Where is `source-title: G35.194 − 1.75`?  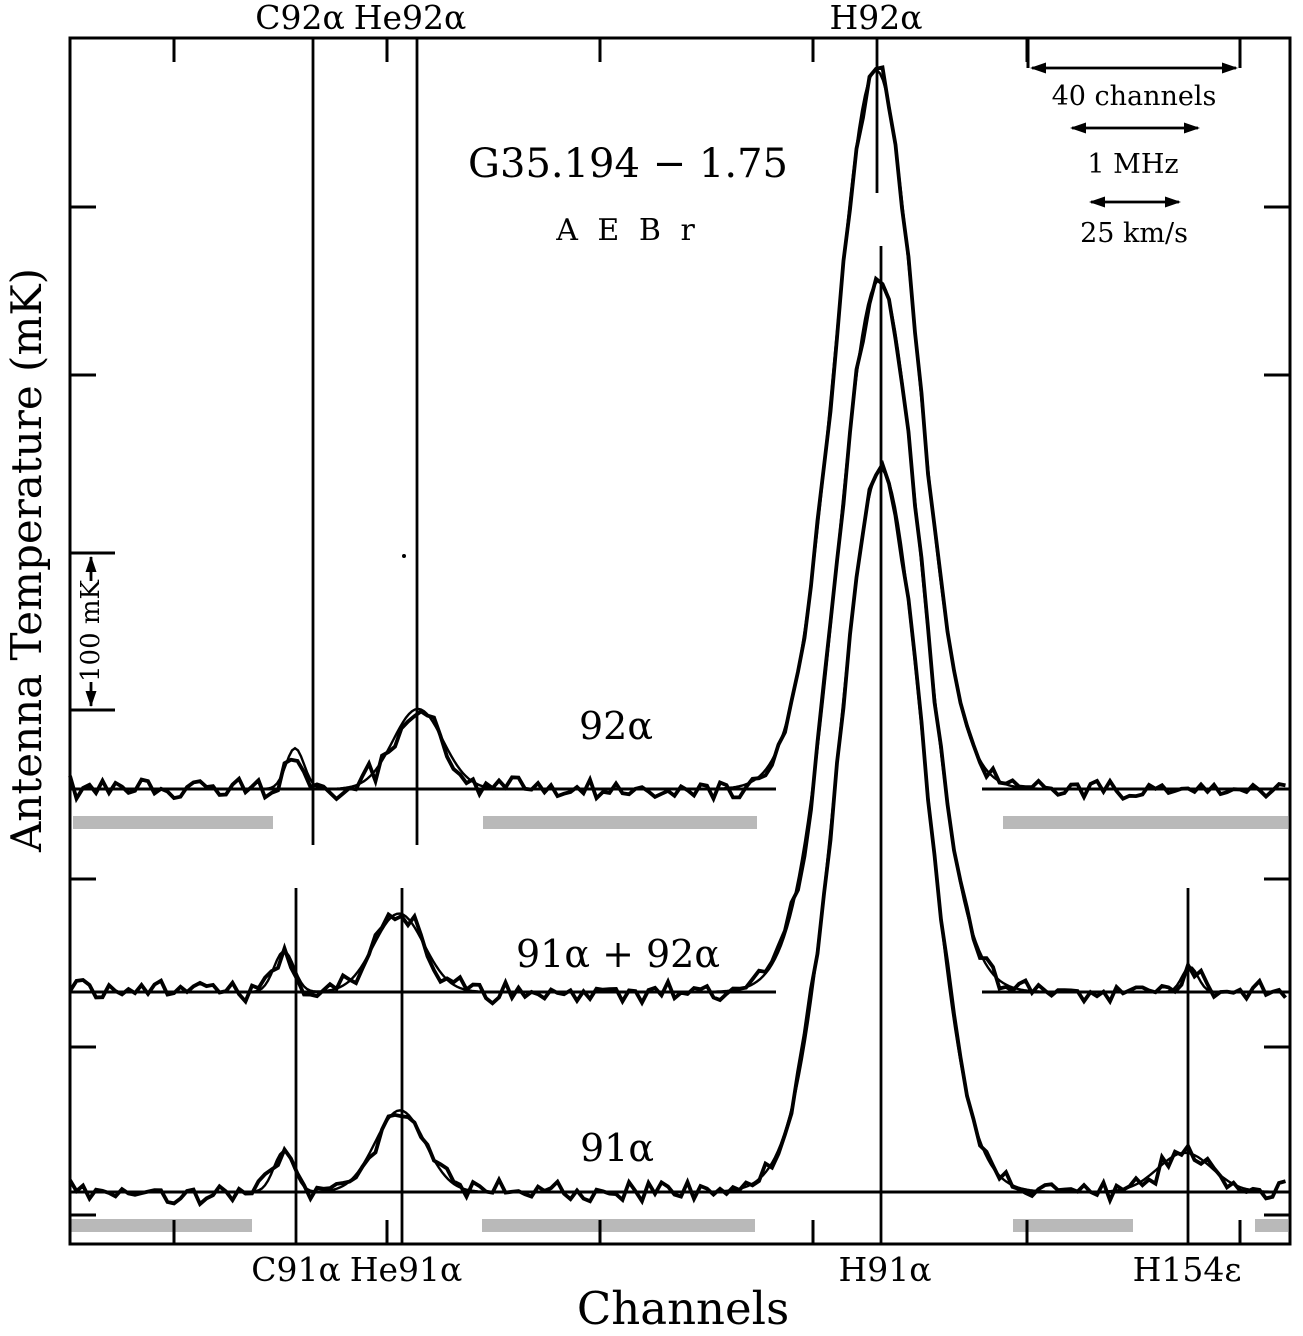
source-title: G35.194 − 1.75 is located at coordinates (628, 164).